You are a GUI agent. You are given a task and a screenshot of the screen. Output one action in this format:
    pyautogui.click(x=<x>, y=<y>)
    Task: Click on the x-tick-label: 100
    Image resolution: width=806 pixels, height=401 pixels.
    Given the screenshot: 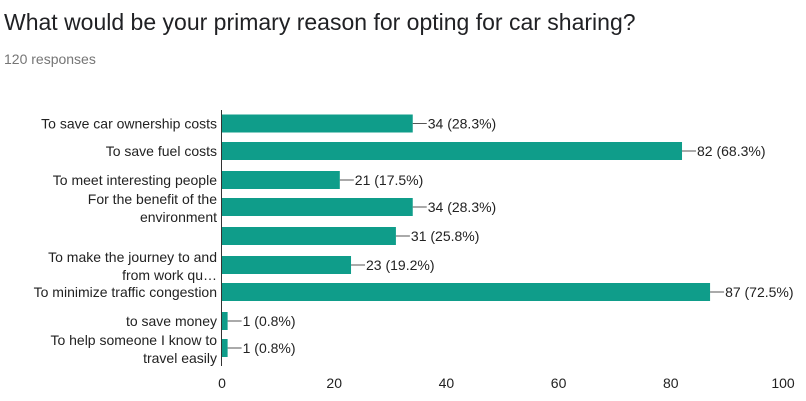 What is the action you would take?
    pyautogui.click(x=783, y=383)
    